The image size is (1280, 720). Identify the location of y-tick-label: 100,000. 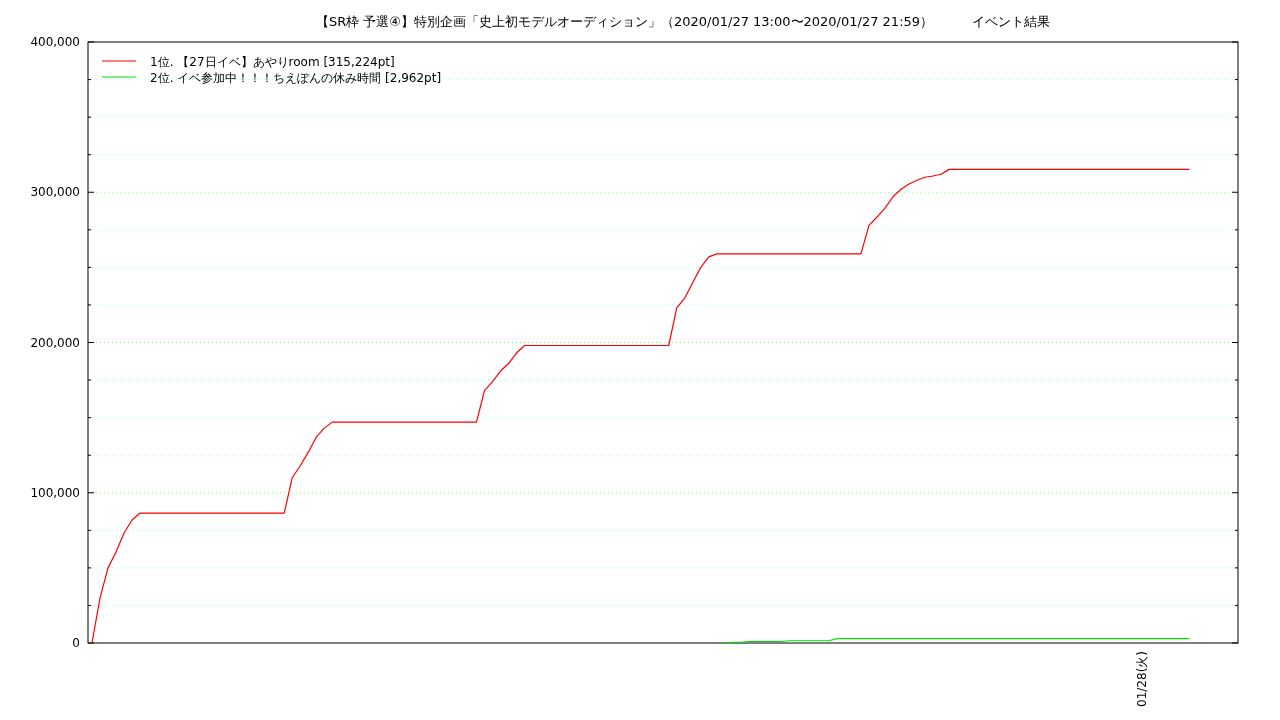
(55, 492).